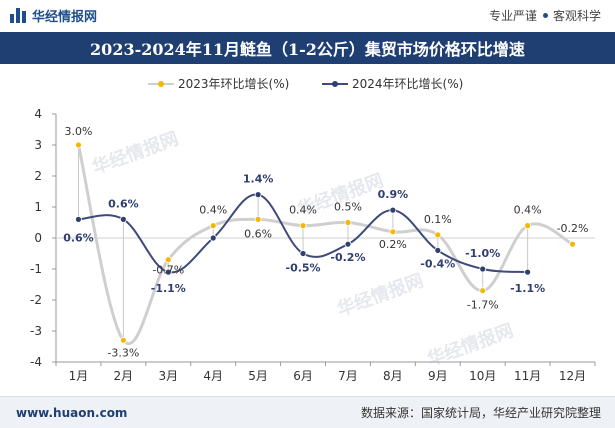  I want to click on x-tick-label: 12月, so click(572, 376).